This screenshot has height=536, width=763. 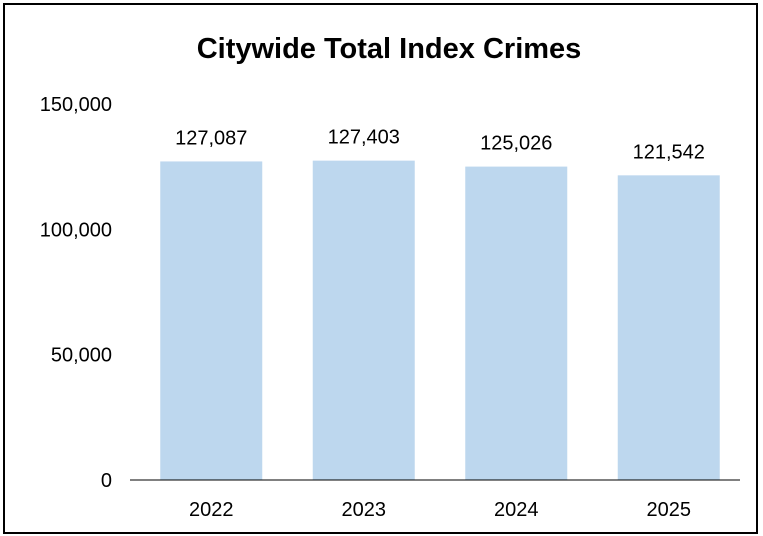 What do you see at coordinates (211, 138) in the screenshot?
I see `data-label-2022: 127,087` at bounding box center [211, 138].